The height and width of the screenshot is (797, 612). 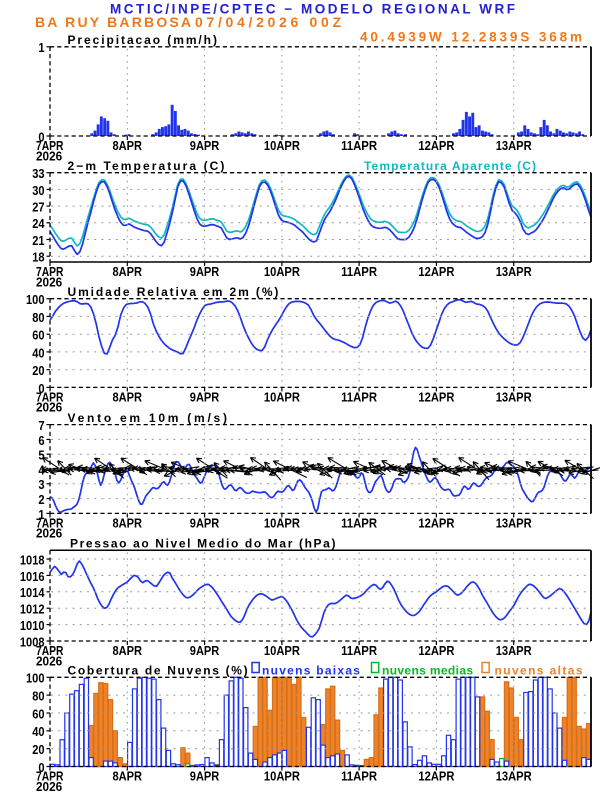 I want to click on svg-text: 5, so click(x=41, y=455).